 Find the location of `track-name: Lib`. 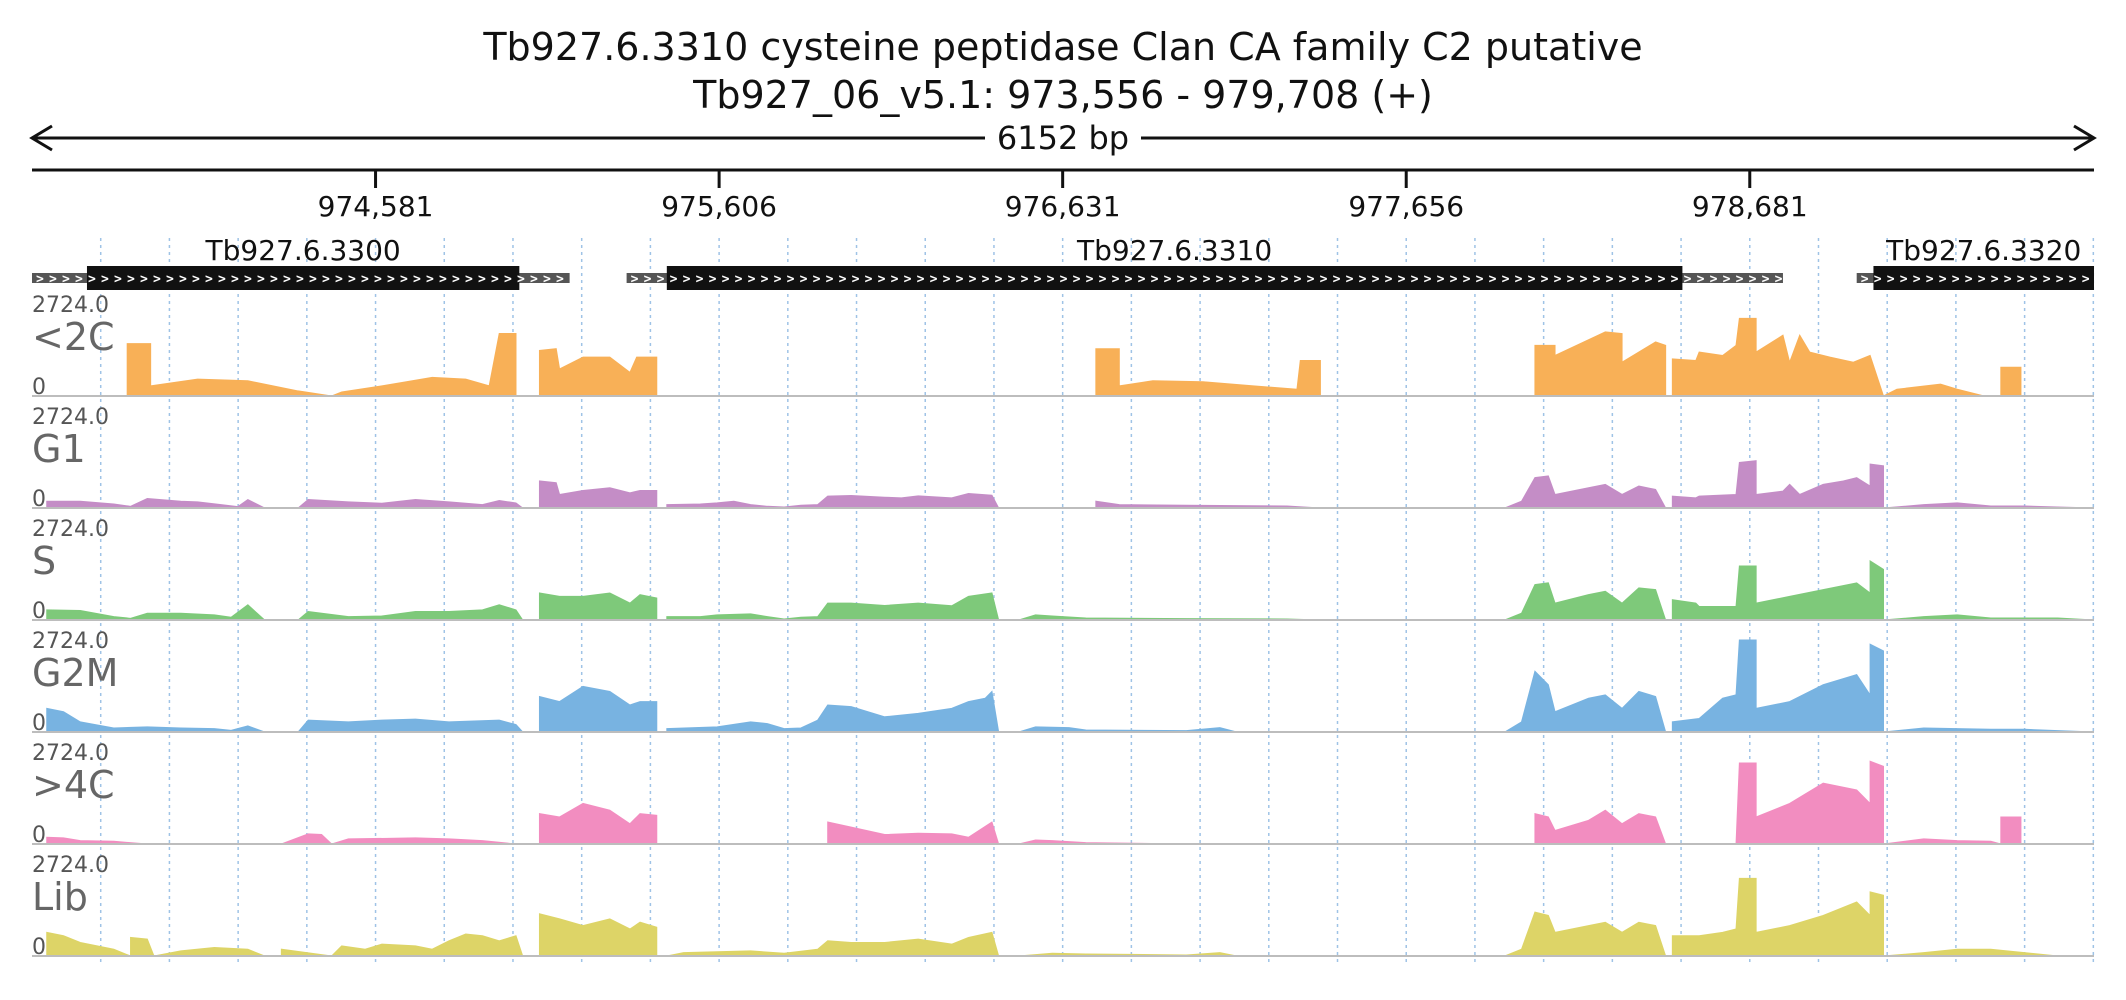

track-name: Lib is located at coordinates (60, 897).